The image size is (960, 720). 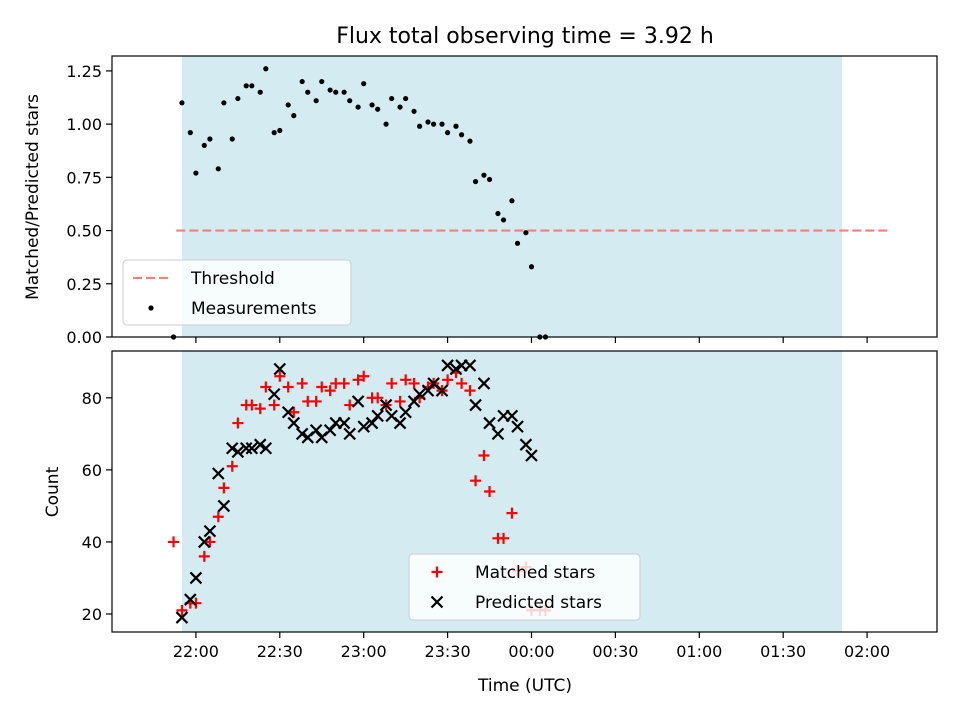 What do you see at coordinates (535, 573) in the screenshot?
I see `p1-legend-label-0: Matched stars` at bounding box center [535, 573].